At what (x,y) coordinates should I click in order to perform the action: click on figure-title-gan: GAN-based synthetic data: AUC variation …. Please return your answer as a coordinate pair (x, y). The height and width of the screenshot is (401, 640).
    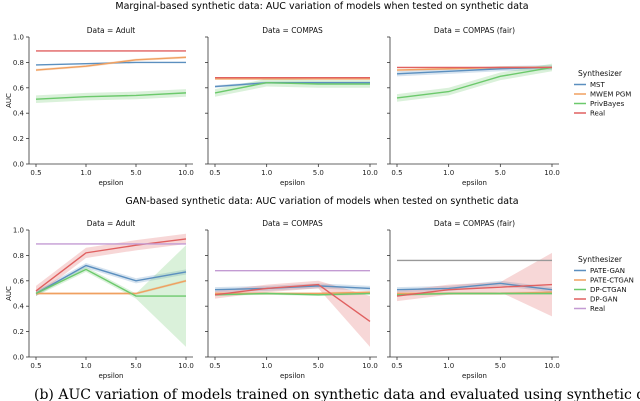
    Looking at the image, I should click on (321, 201).